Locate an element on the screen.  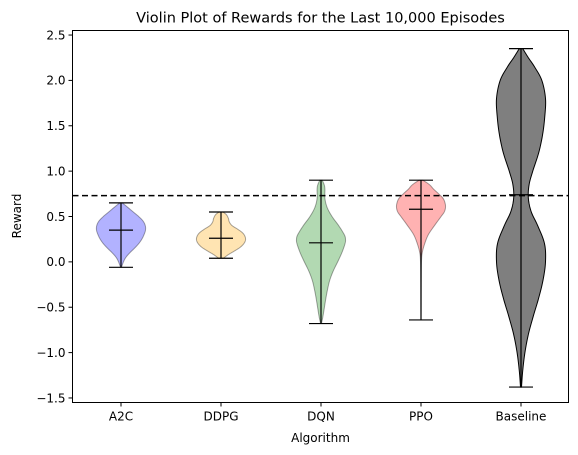
x-tick-label: PPO is located at coordinates (421, 417).